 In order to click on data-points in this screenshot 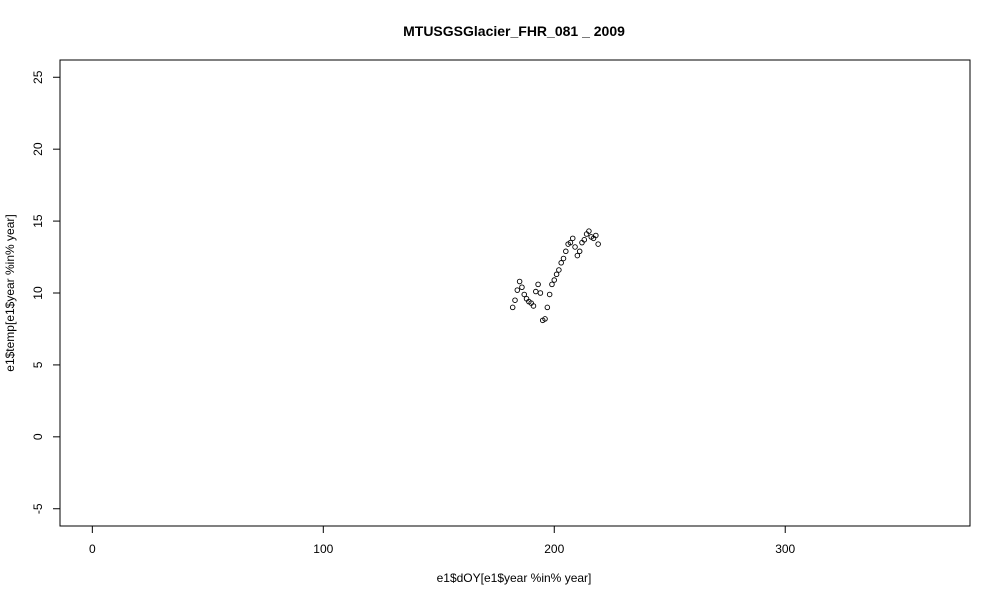, I will do `click(555, 276)`.